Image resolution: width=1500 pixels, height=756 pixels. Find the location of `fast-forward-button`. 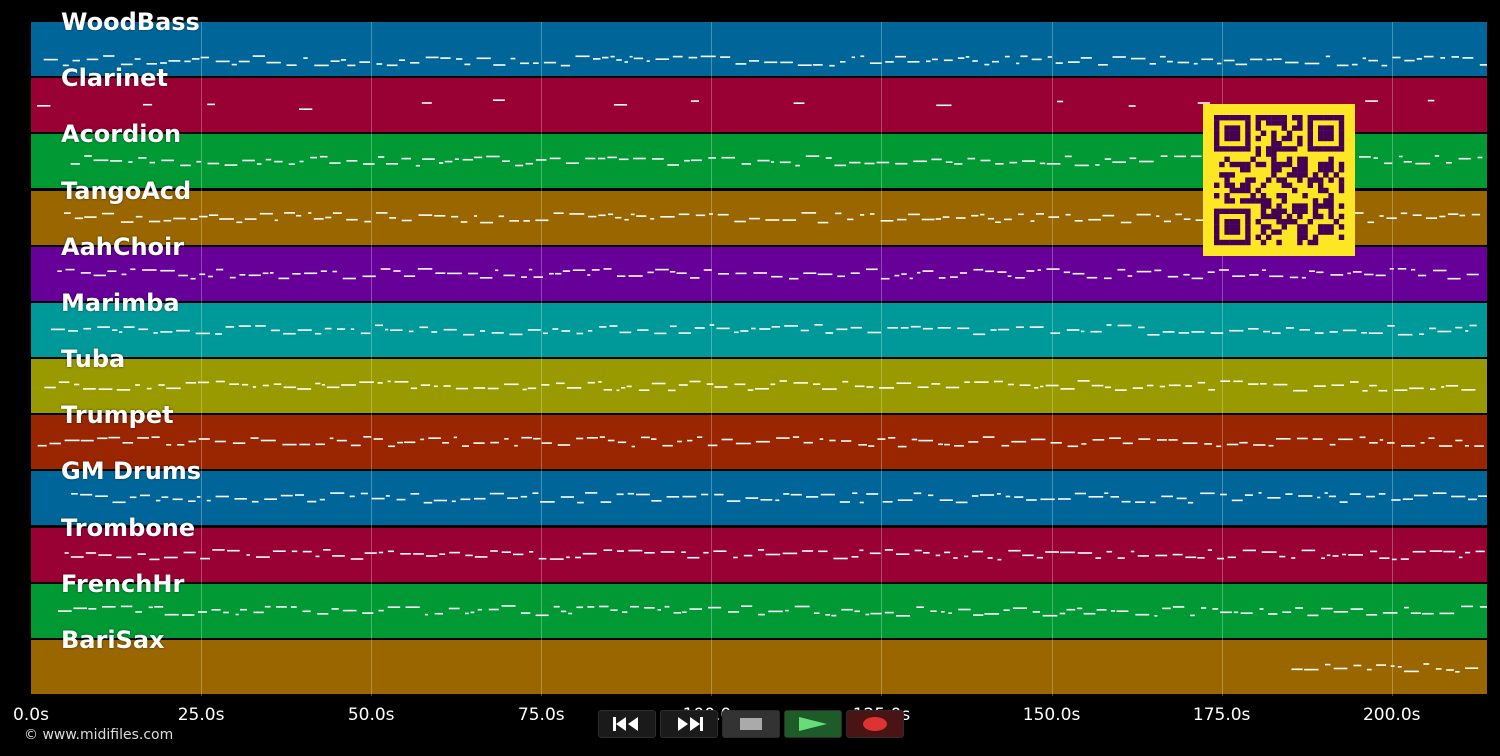

fast-forward-button is located at coordinates (689, 724).